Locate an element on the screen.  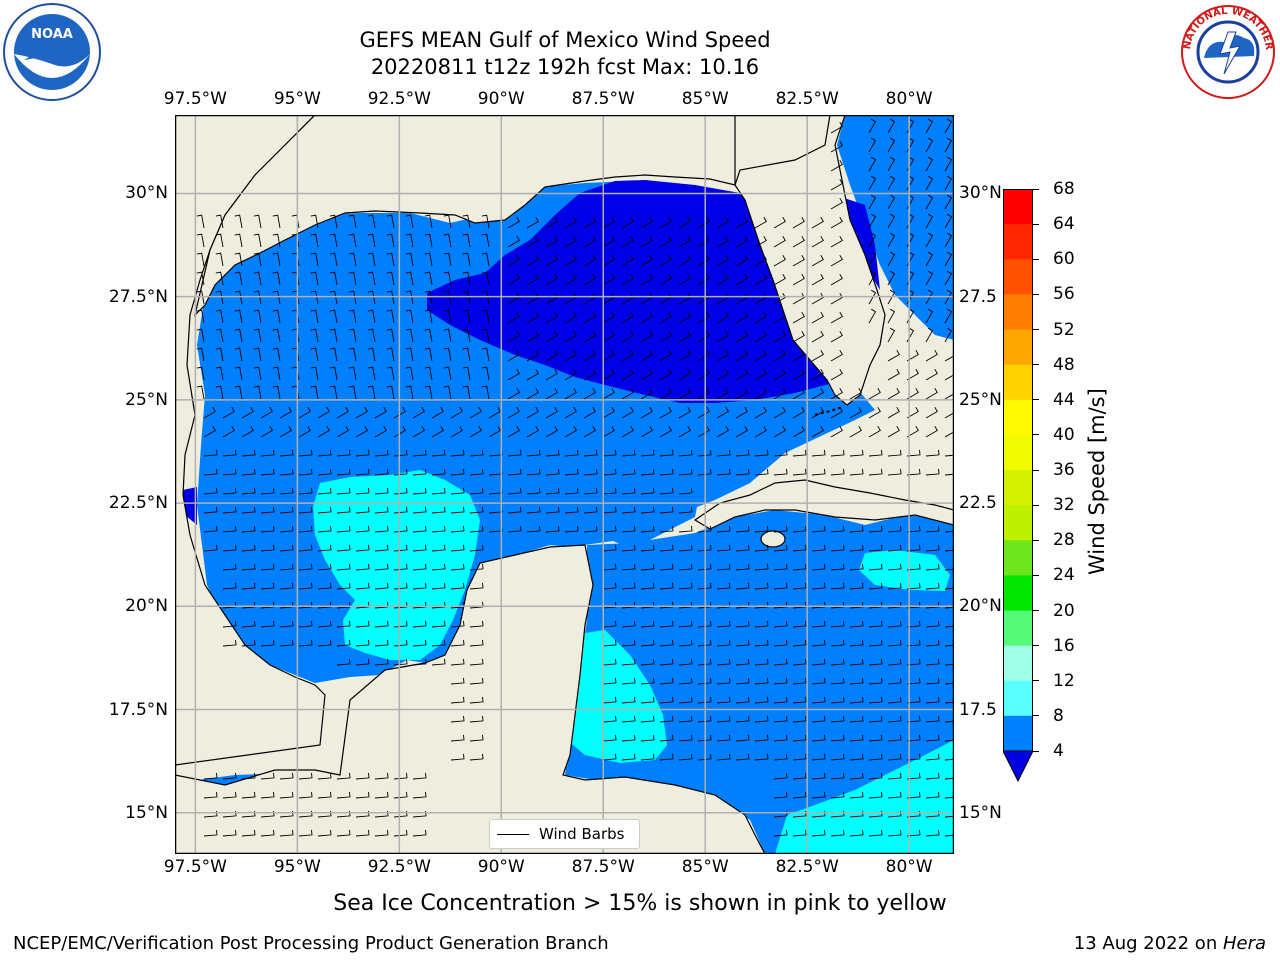
colorbar-label: Wind Speed [m/s] is located at coordinates (1097, 481).